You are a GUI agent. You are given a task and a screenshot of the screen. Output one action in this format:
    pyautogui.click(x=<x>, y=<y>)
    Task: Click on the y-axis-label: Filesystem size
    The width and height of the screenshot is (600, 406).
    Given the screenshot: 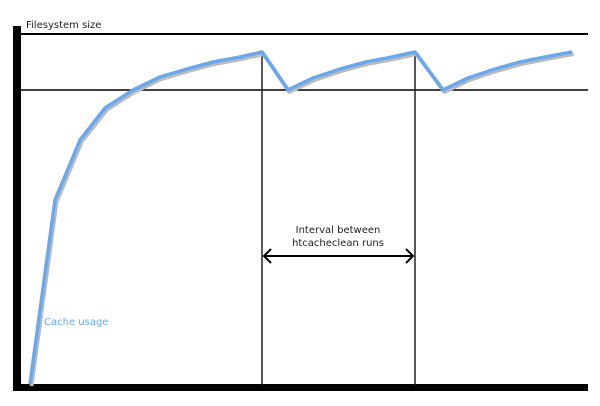 What is the action you would take?
    pyautogui.click(x=63, y=25)
    